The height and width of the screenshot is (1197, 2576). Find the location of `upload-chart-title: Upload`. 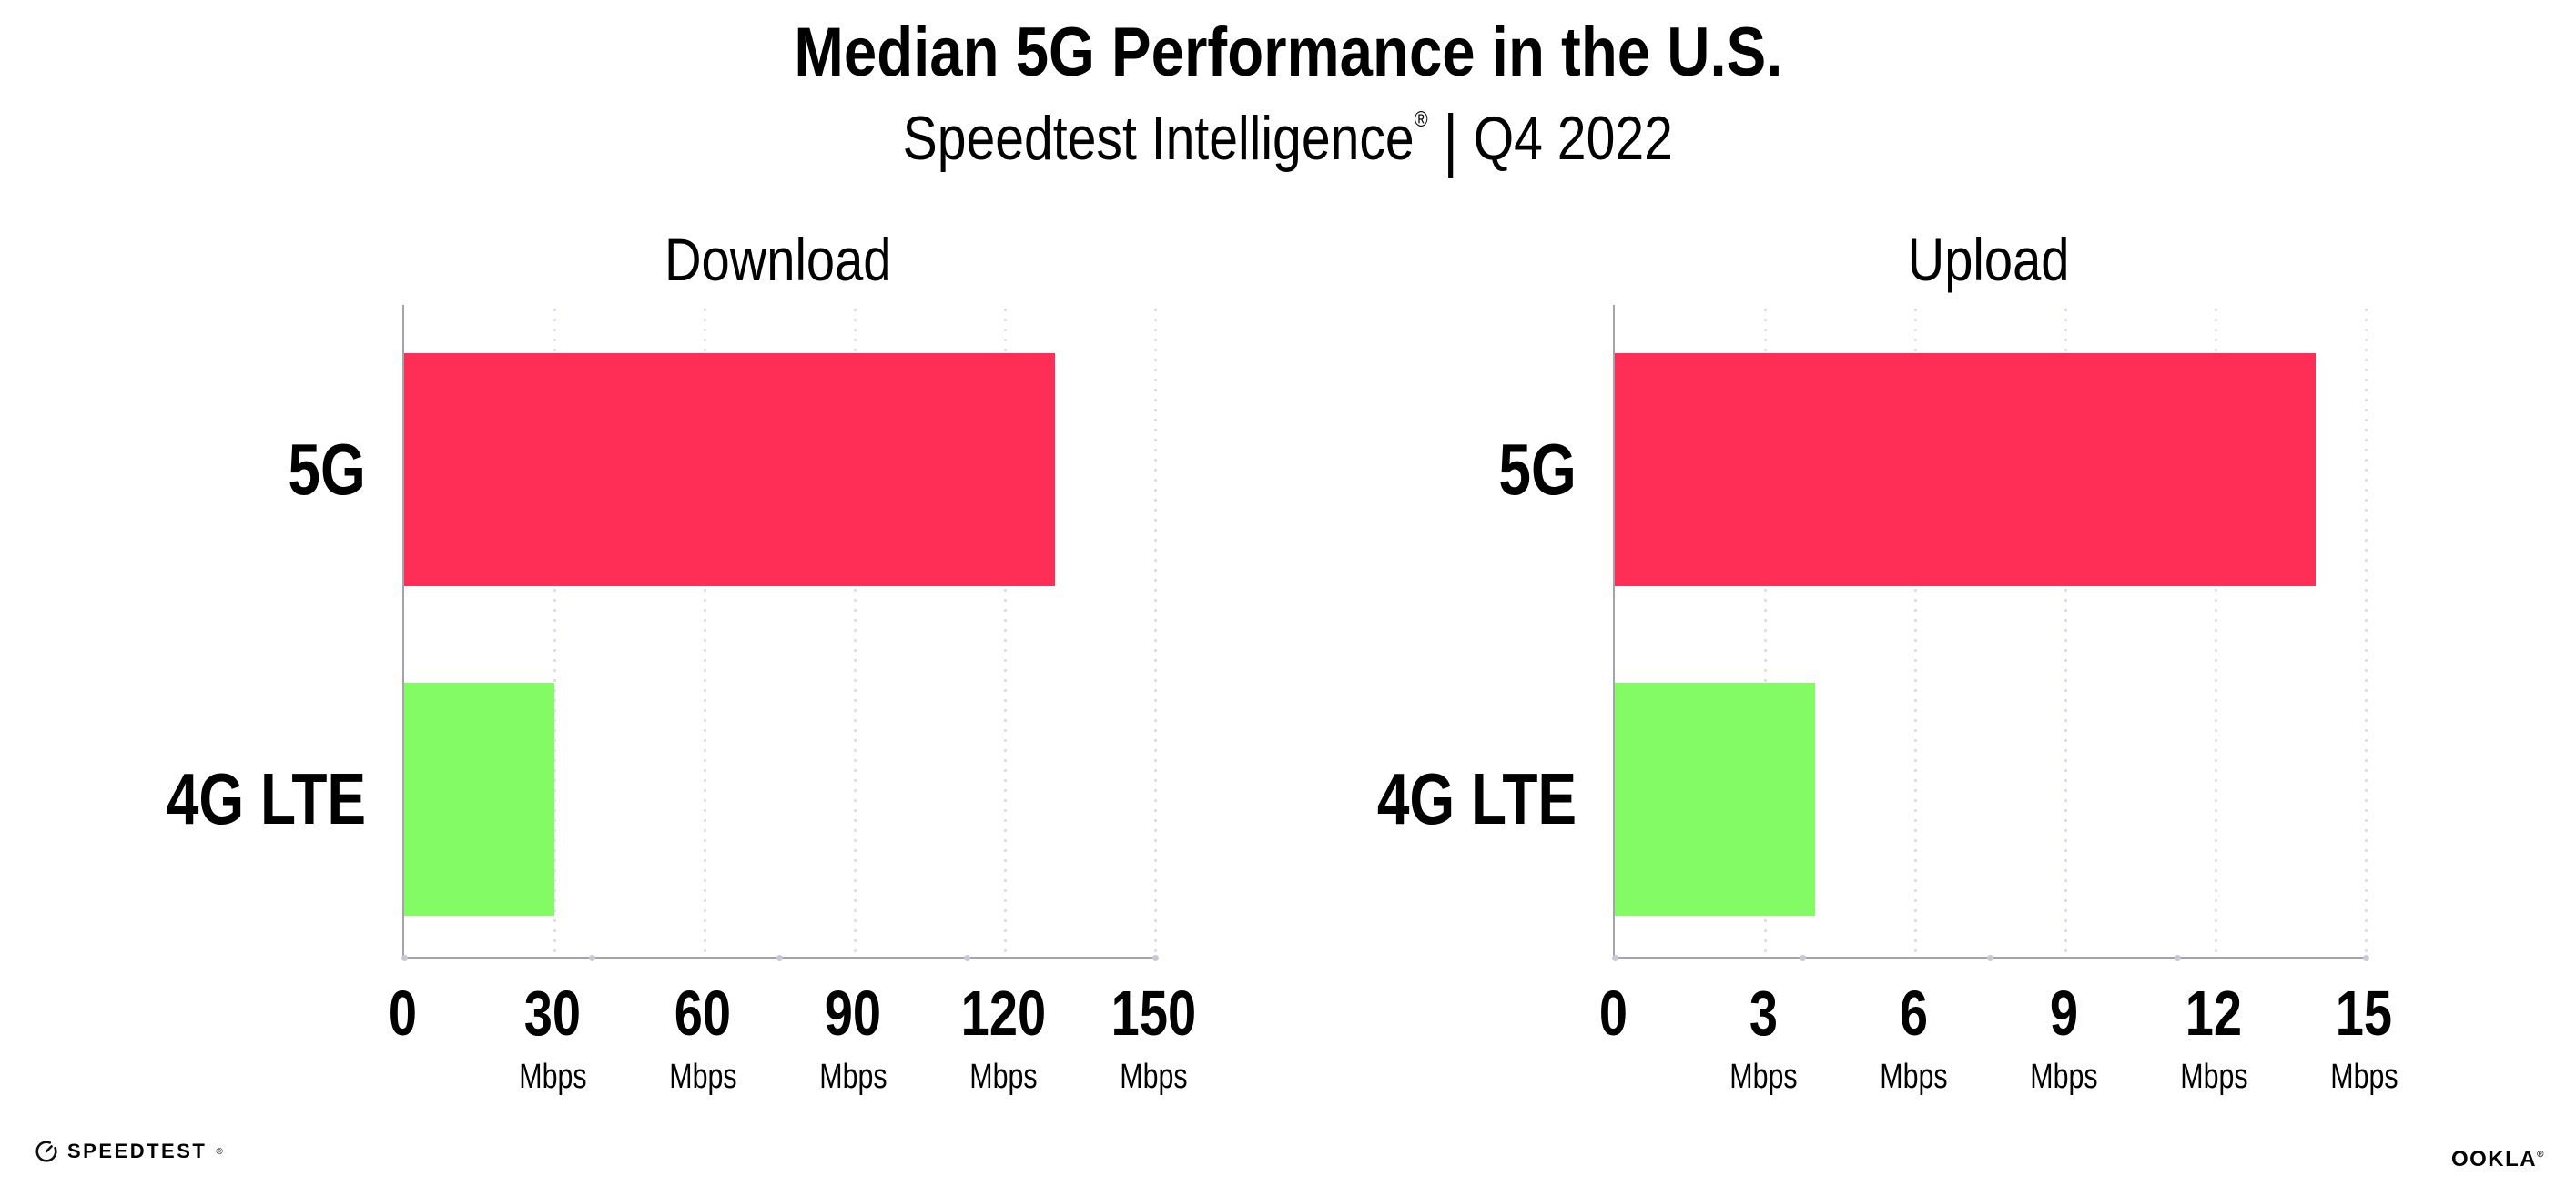

upload-chart-title: Upload is located at coordinates (1988, 259).